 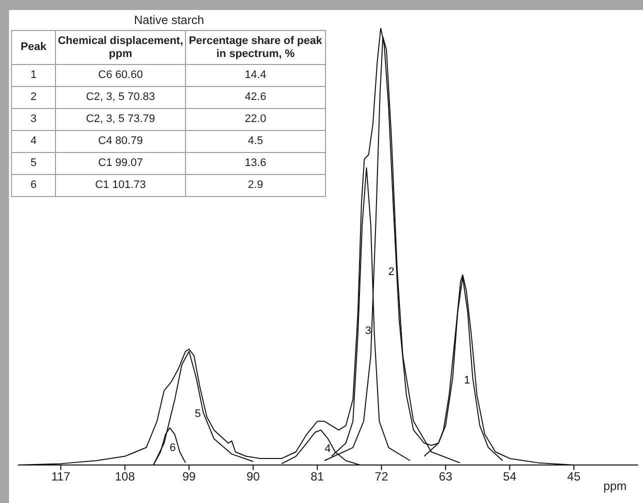 I want to click on annotation: Percentage share of peak in spectrum, %, so click(x=256, y=47).